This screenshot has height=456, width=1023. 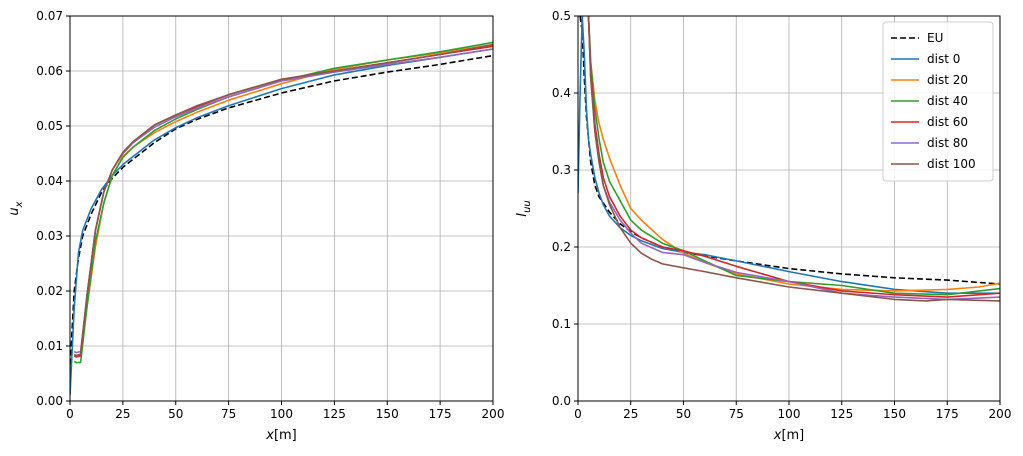 I want to click on y-tick-label: 0.06, so click(x=49, y=71).